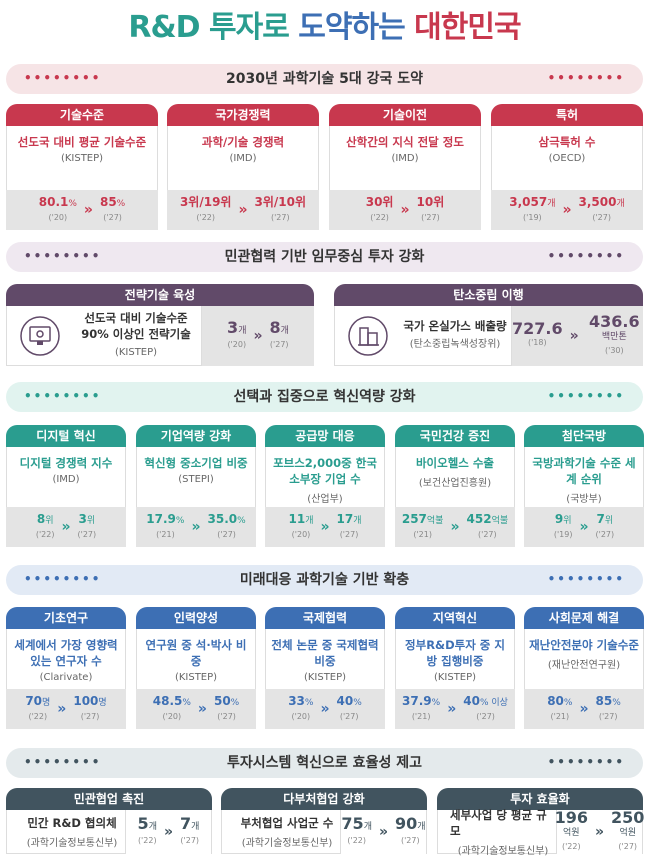 Image resolution: width=649 pixels, height=856 pixels. I want to click on year-from: ('18), so click(537, 342).